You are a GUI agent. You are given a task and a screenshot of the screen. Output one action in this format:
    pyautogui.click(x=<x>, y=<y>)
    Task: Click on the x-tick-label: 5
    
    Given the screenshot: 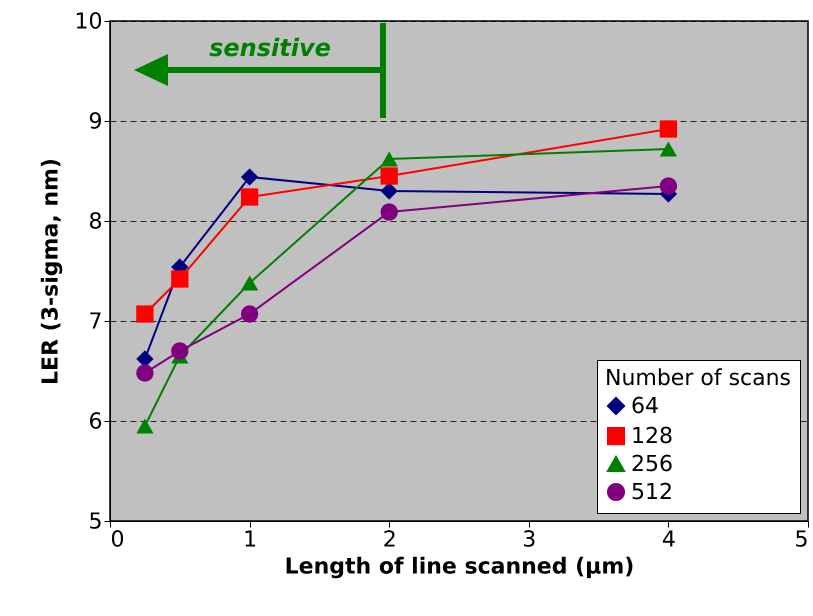 What is the action you would take?
    pyautogui.click(x=801, y=540)
    